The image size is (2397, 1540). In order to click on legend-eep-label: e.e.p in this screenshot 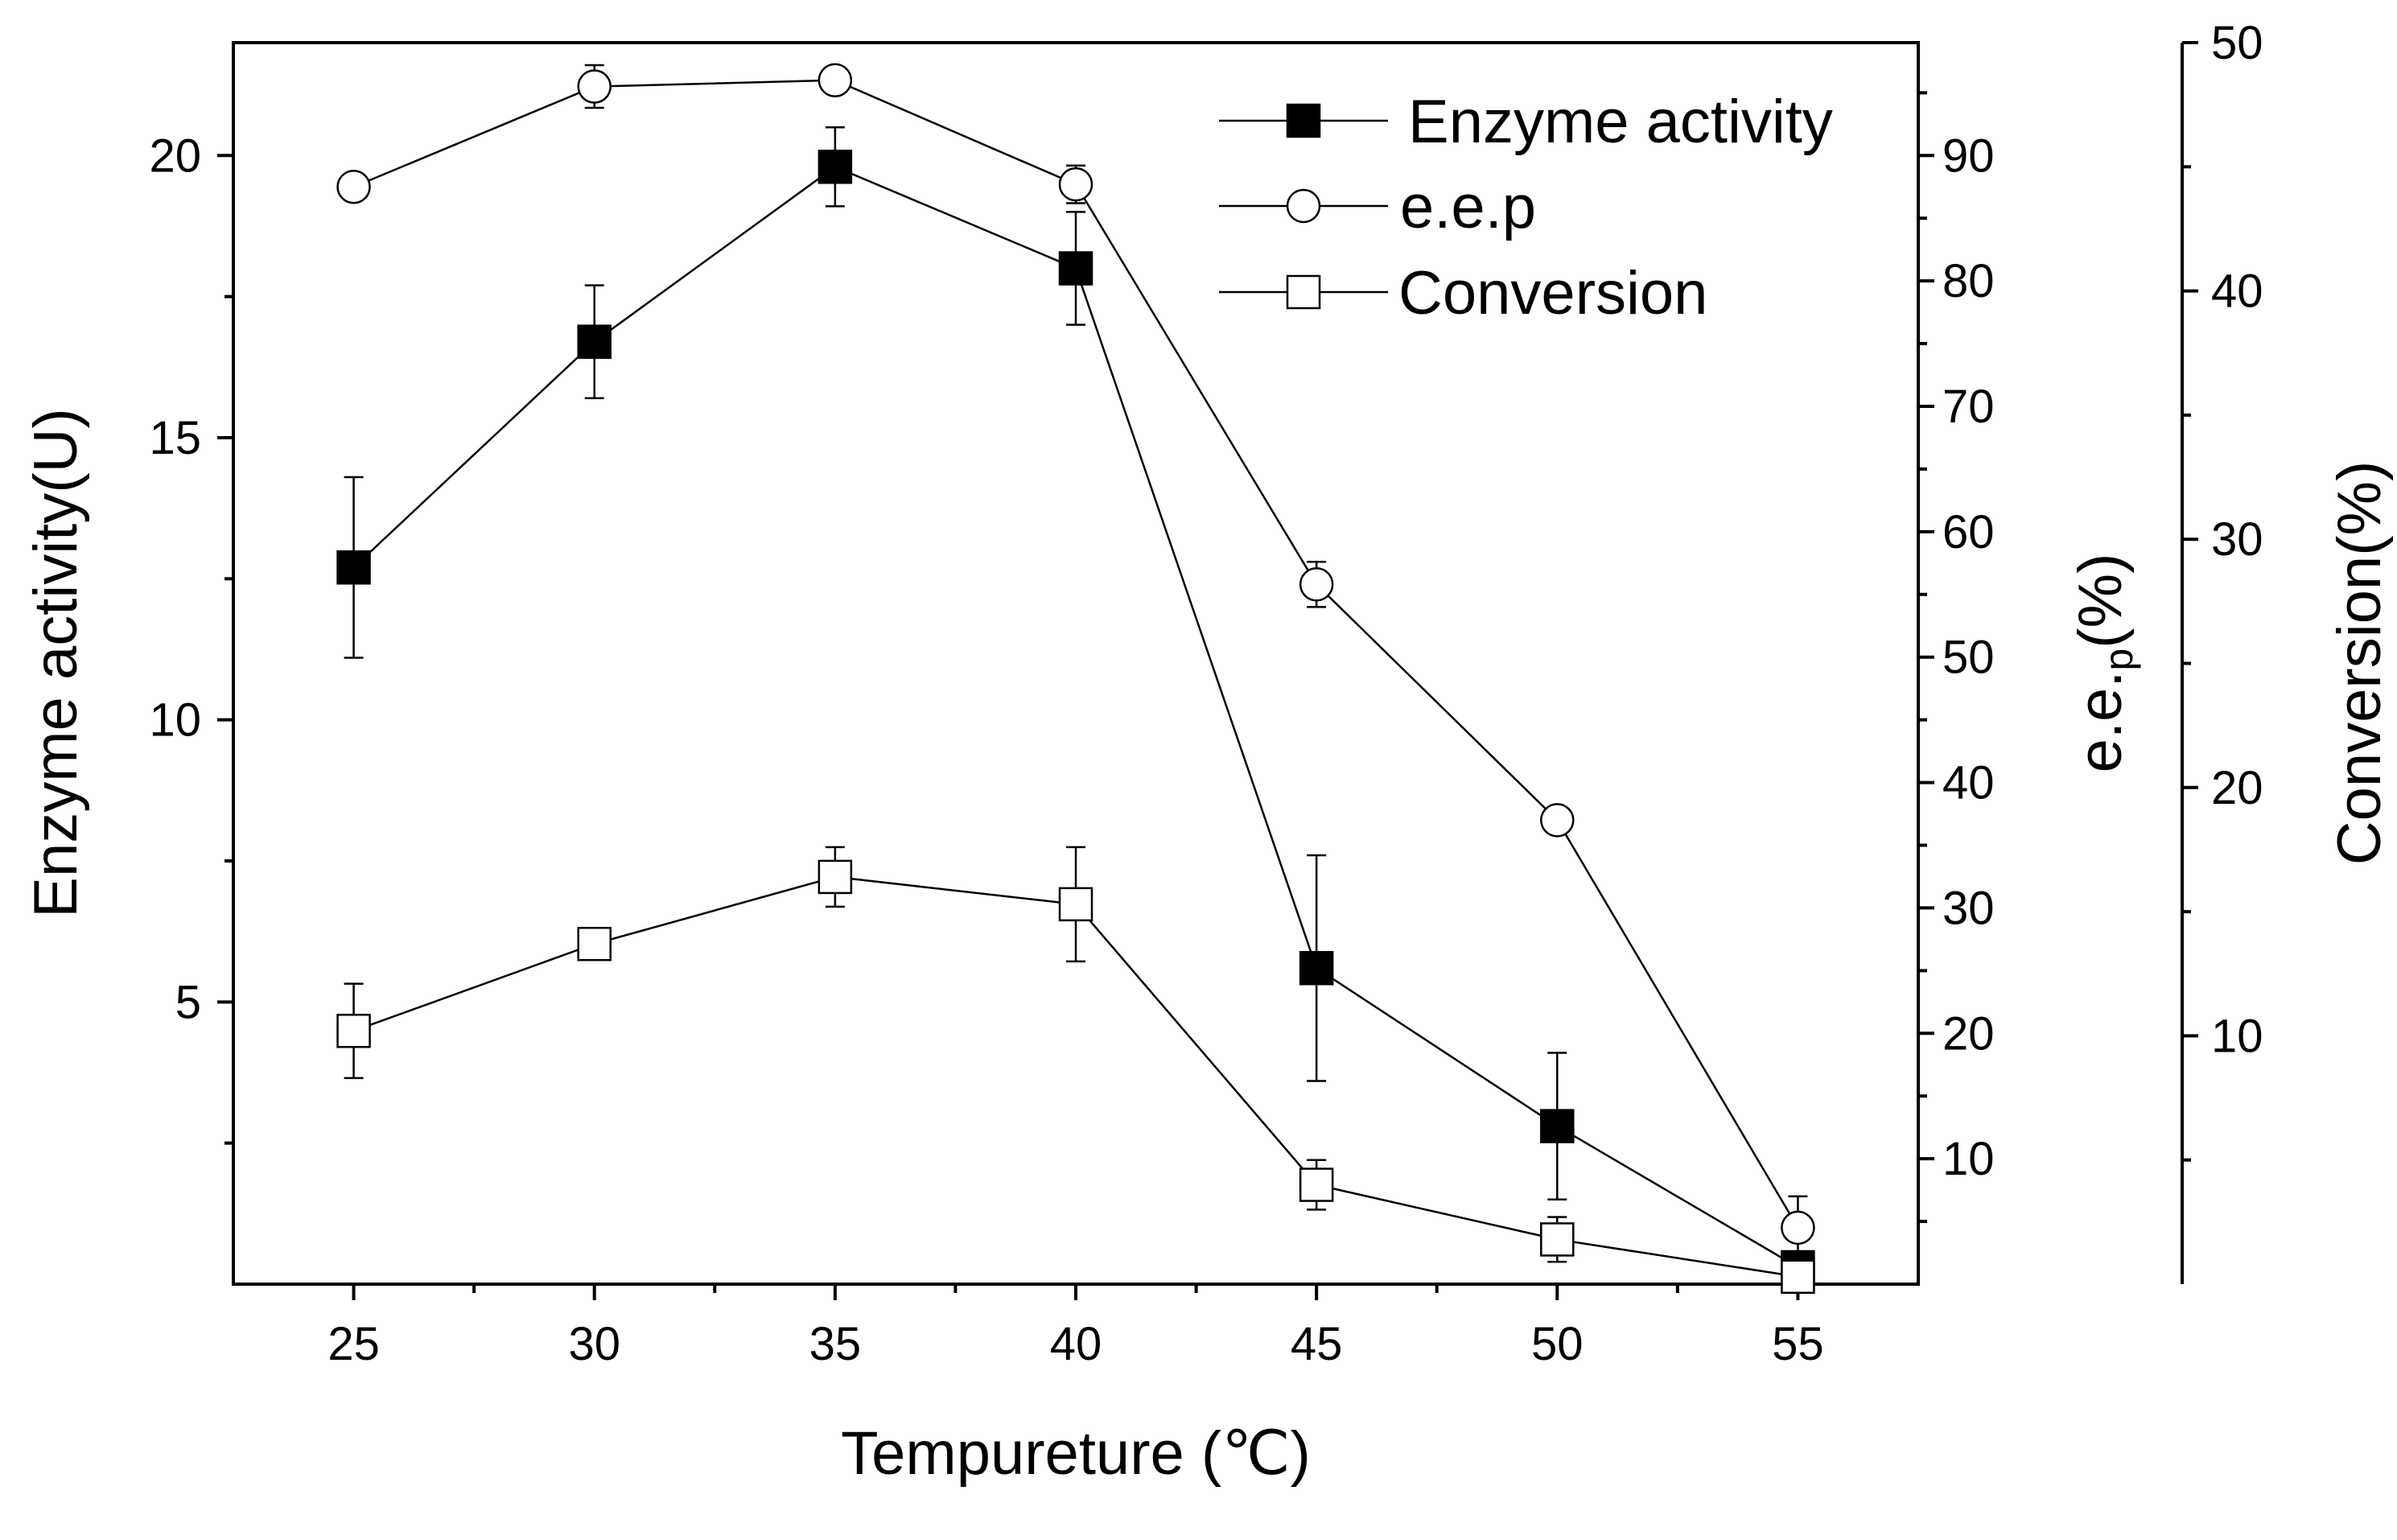, I will do `click(1468, 207)`.